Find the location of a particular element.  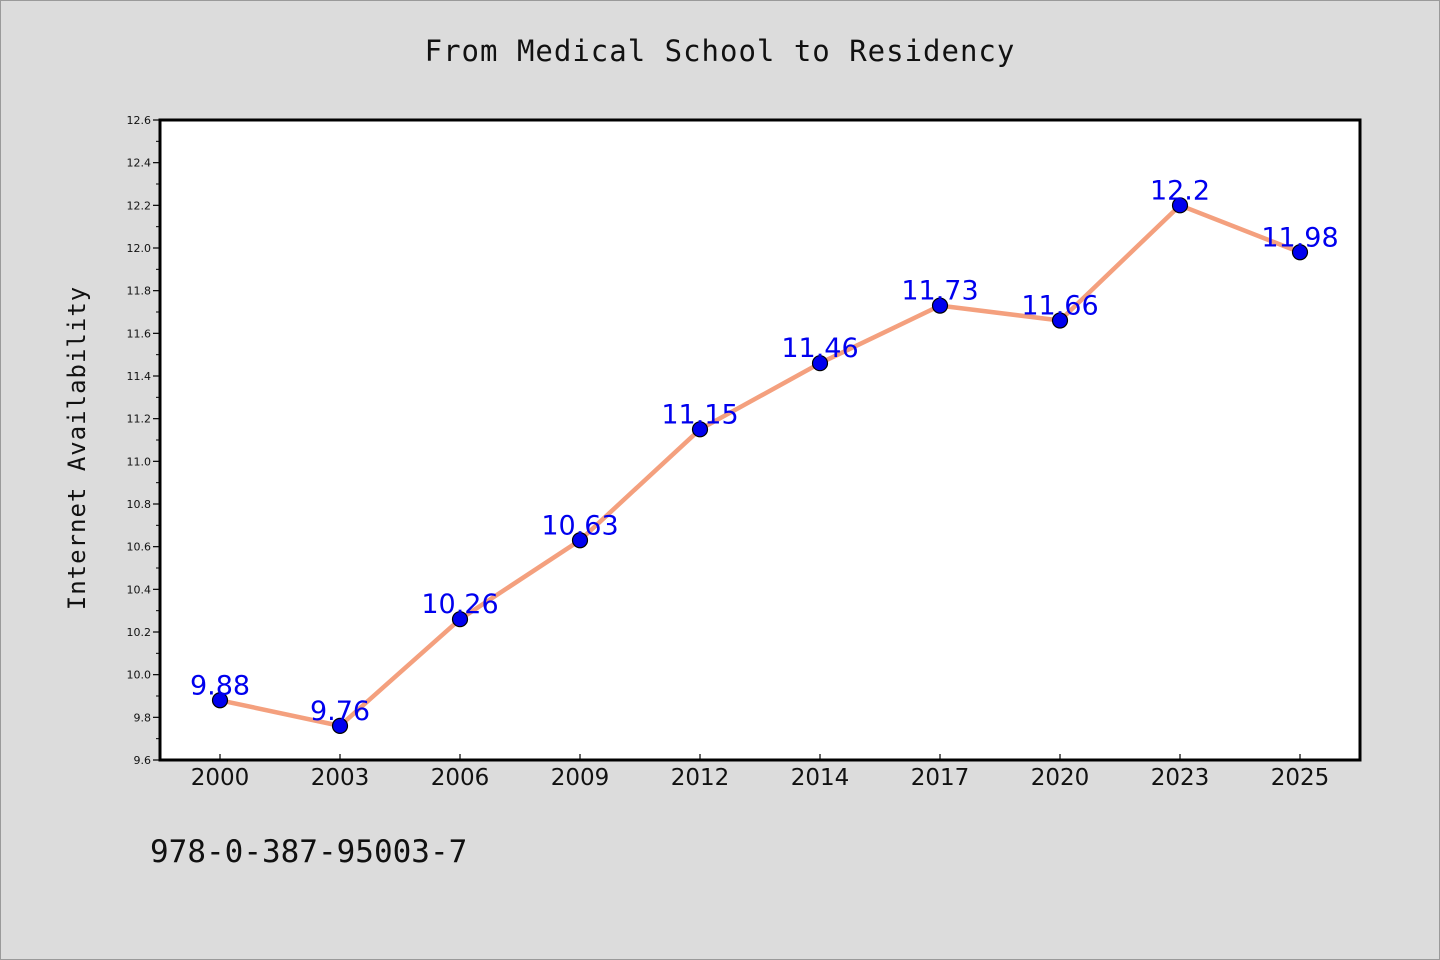

x-tick-label: 2009 is located at coordinates (580, 778).